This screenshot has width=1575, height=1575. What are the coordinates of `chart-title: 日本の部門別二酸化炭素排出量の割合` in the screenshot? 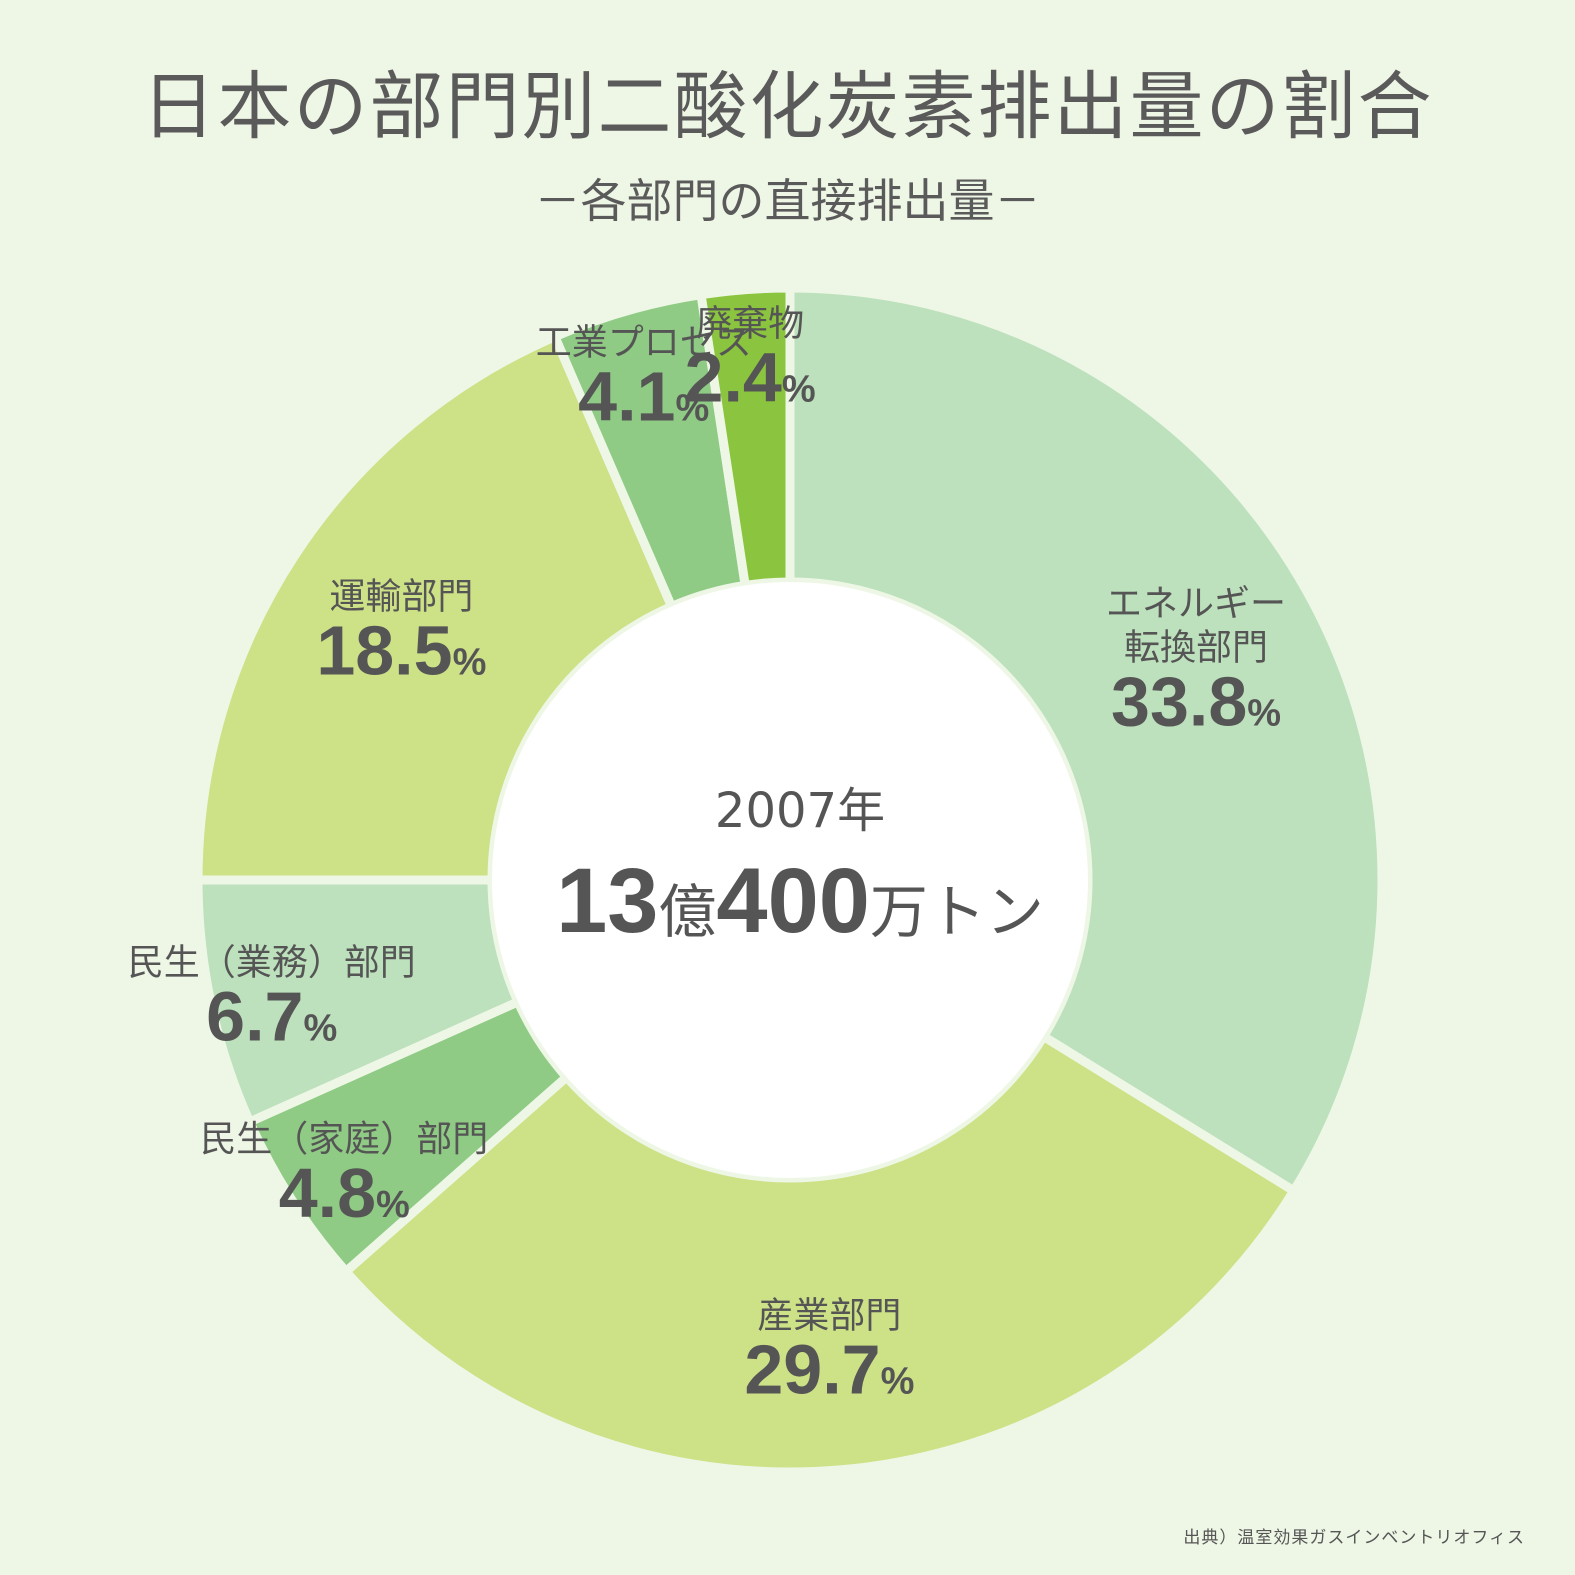 It's located at (787, 107).